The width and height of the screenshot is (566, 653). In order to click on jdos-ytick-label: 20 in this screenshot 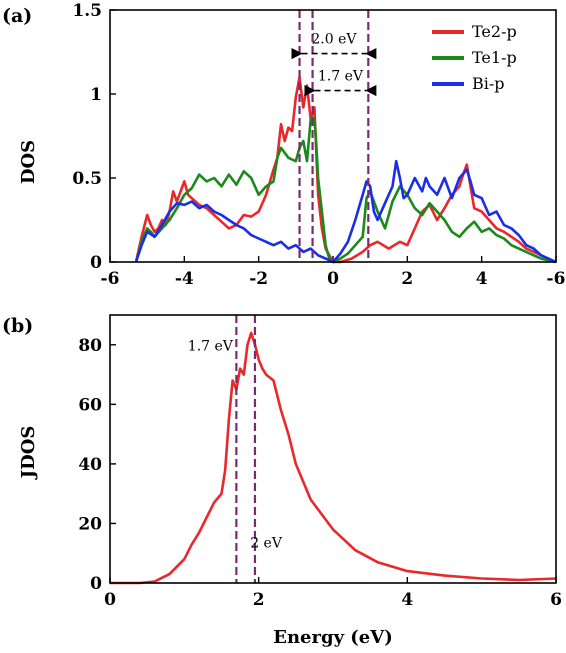, I will do `click(90, 524)`.